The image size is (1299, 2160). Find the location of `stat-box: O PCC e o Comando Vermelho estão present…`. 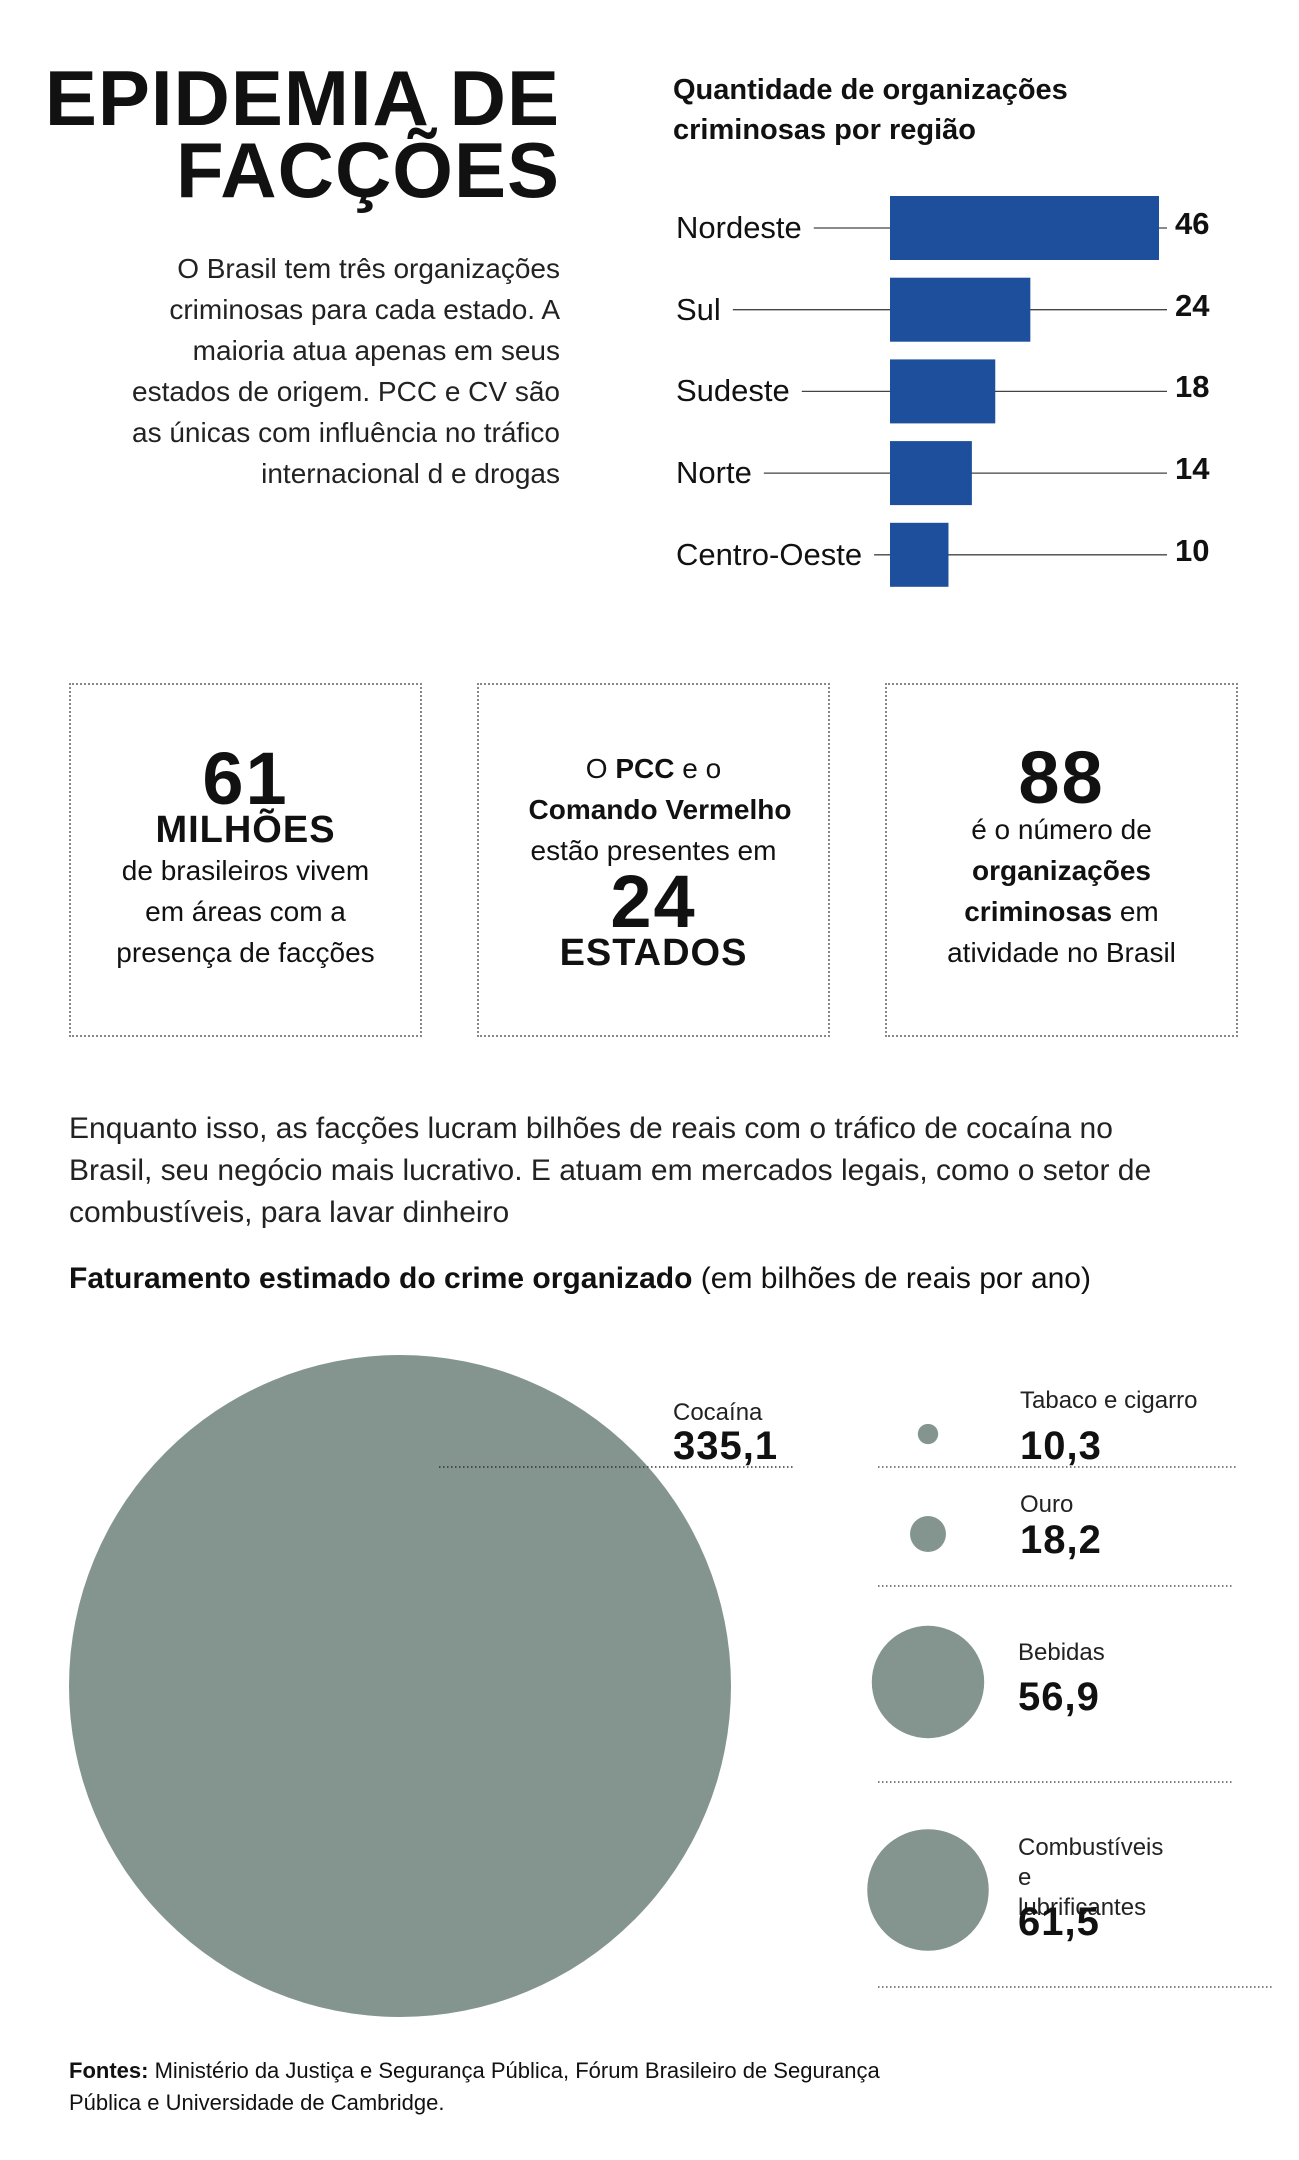

stat-box: O PCC e o Comando Vermelho estão present… is located at coordinates (653, 860).